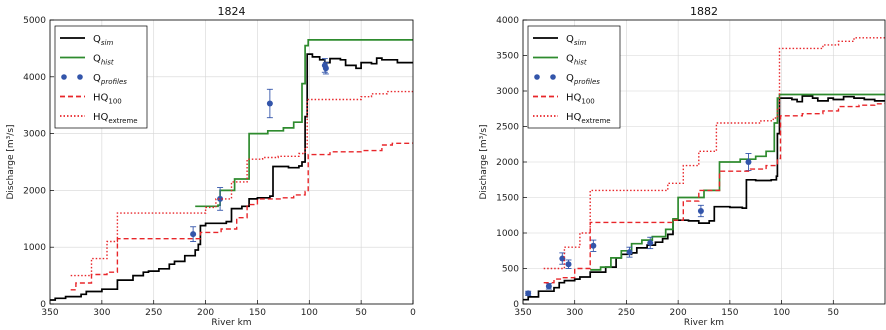 The height and width of the screenshot is (330, 886). What do you see at coordinates (232, 11) in the screenshot?
I see `chart-title: 1824` at bounding box center [232, 11].